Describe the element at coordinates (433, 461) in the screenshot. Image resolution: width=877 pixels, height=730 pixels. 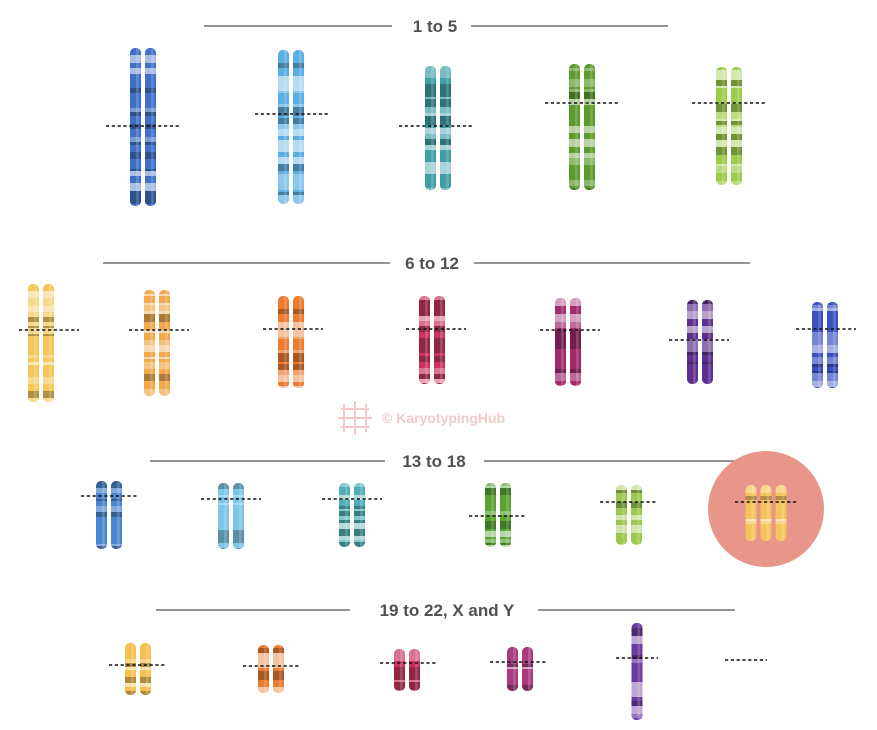
I see `group-title-13-to-18: 13 to 18` at that location.